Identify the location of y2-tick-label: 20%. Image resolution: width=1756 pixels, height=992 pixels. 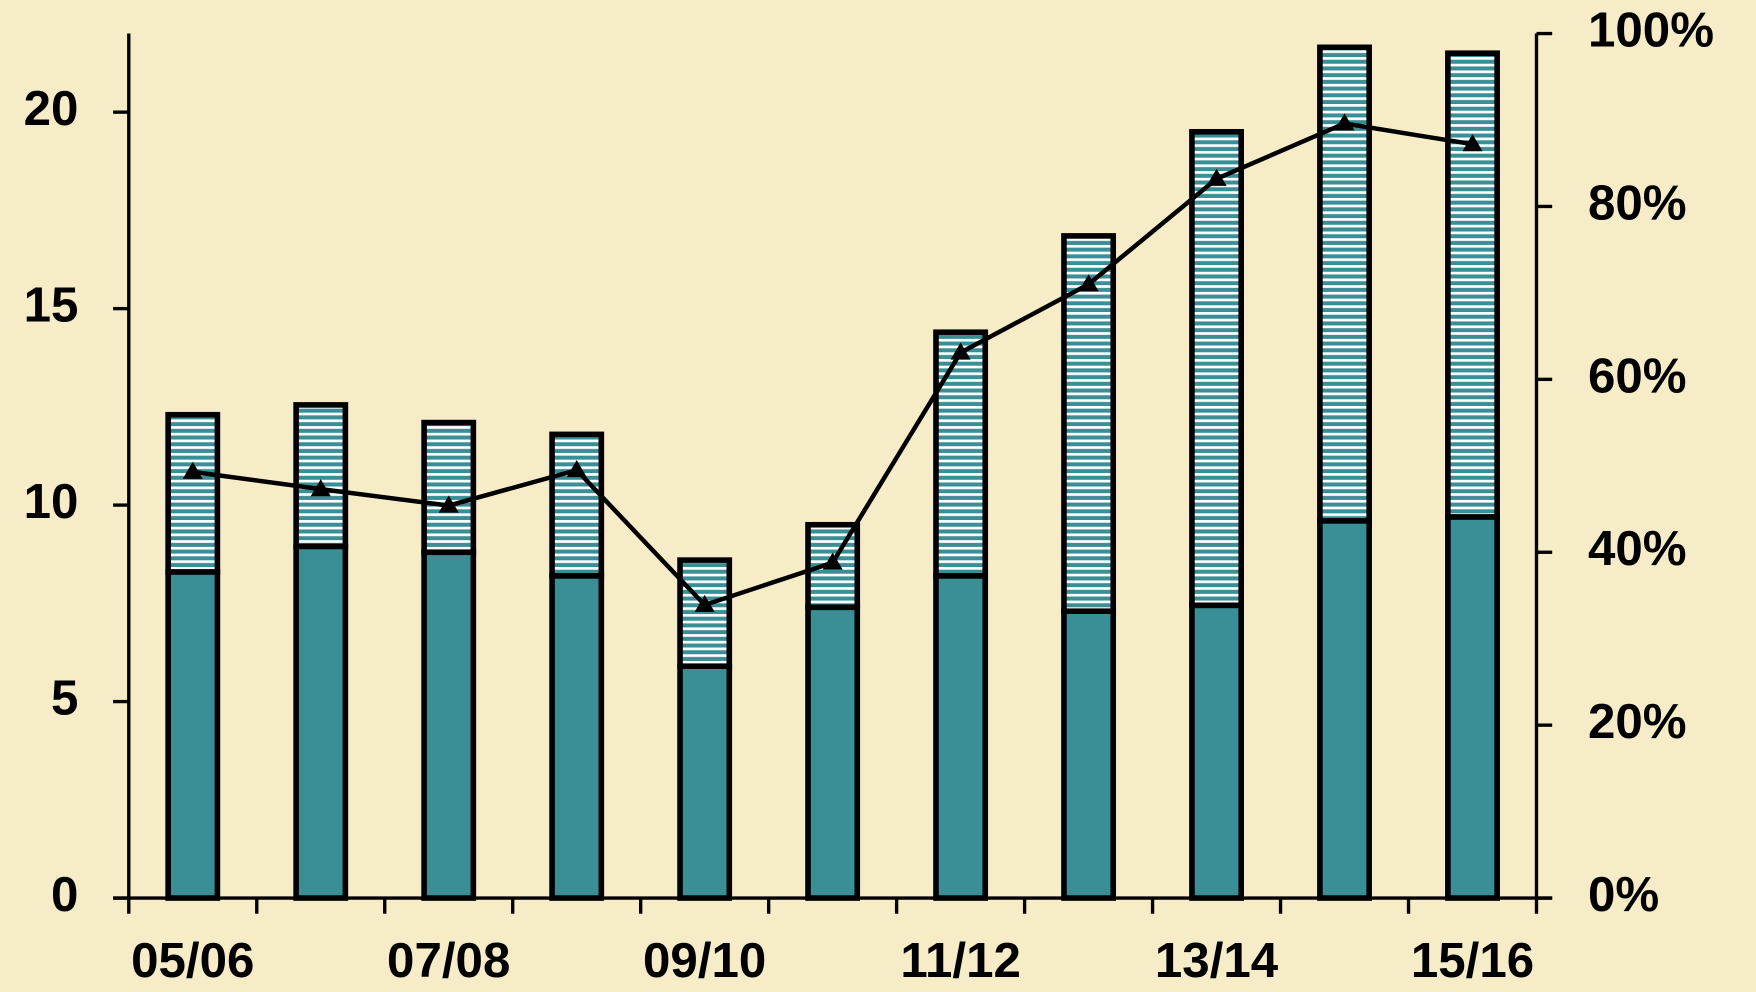
(1637, 721).